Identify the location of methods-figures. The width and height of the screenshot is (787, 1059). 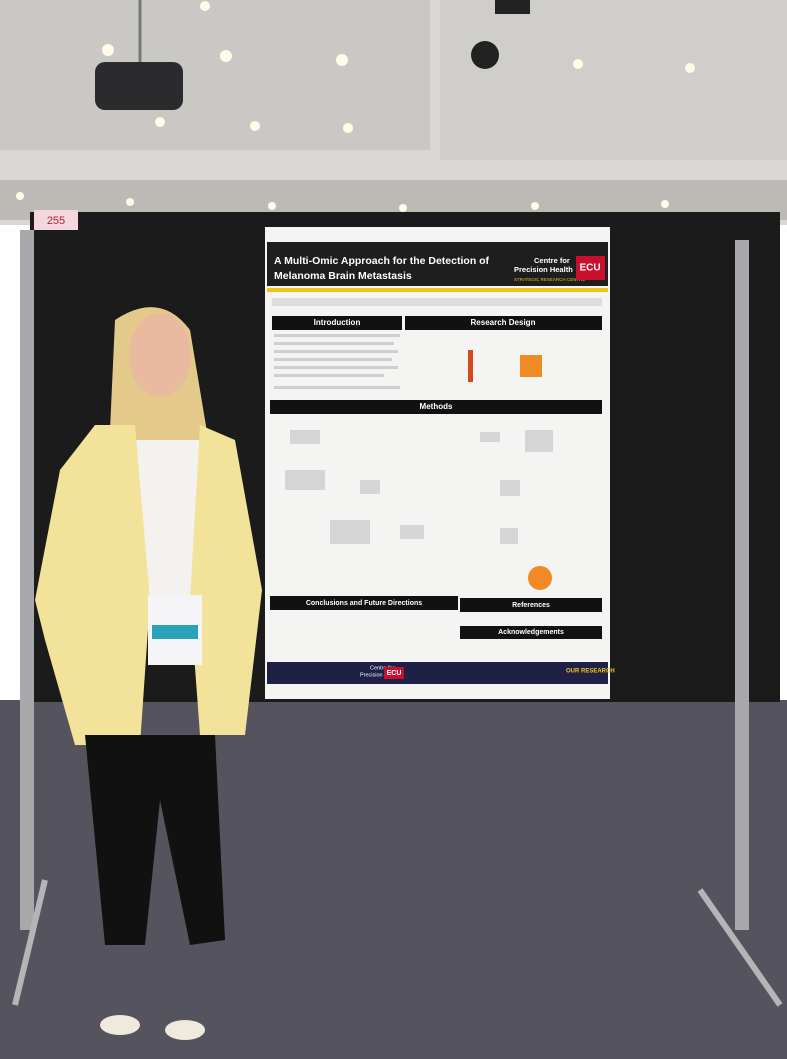
(419, 487).